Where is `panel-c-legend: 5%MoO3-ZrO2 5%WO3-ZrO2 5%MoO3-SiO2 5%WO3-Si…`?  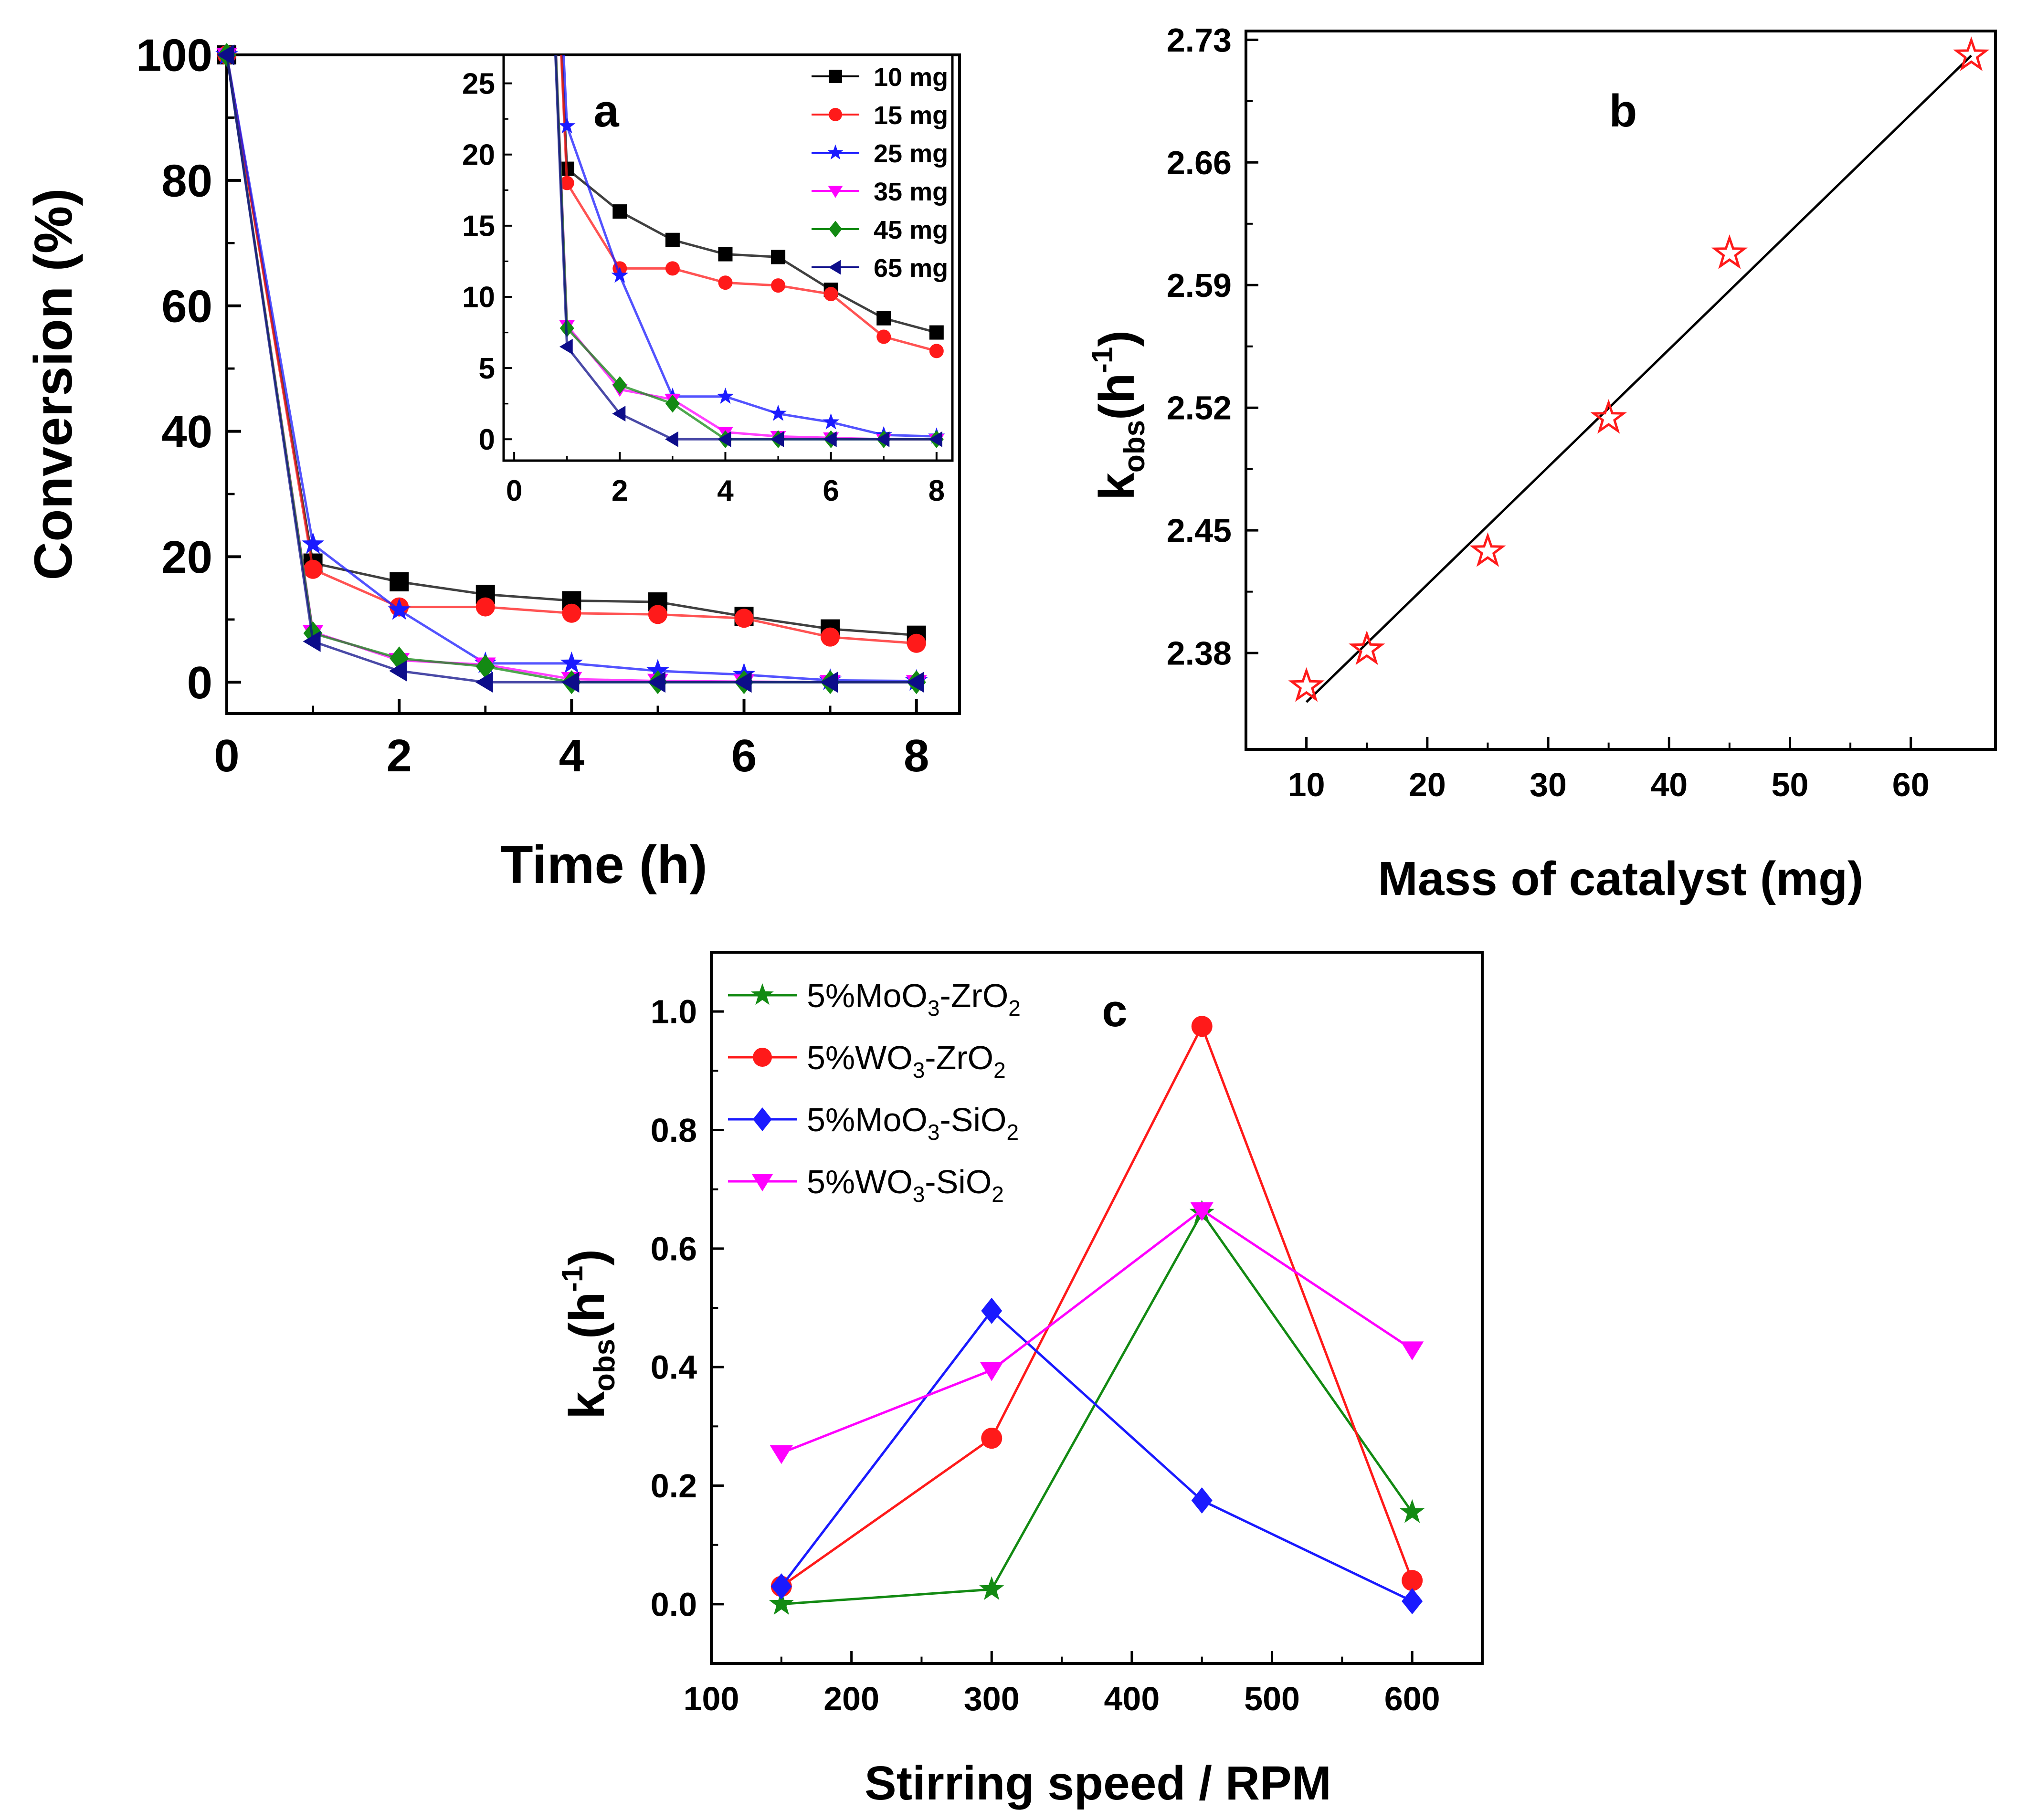 panel-c-legend: 5%MoO3-ZrO2 5%WO3-ZrO2 5%MoO3-SiO2 5%WO3-Si… is located at coordinates (874, 1092).